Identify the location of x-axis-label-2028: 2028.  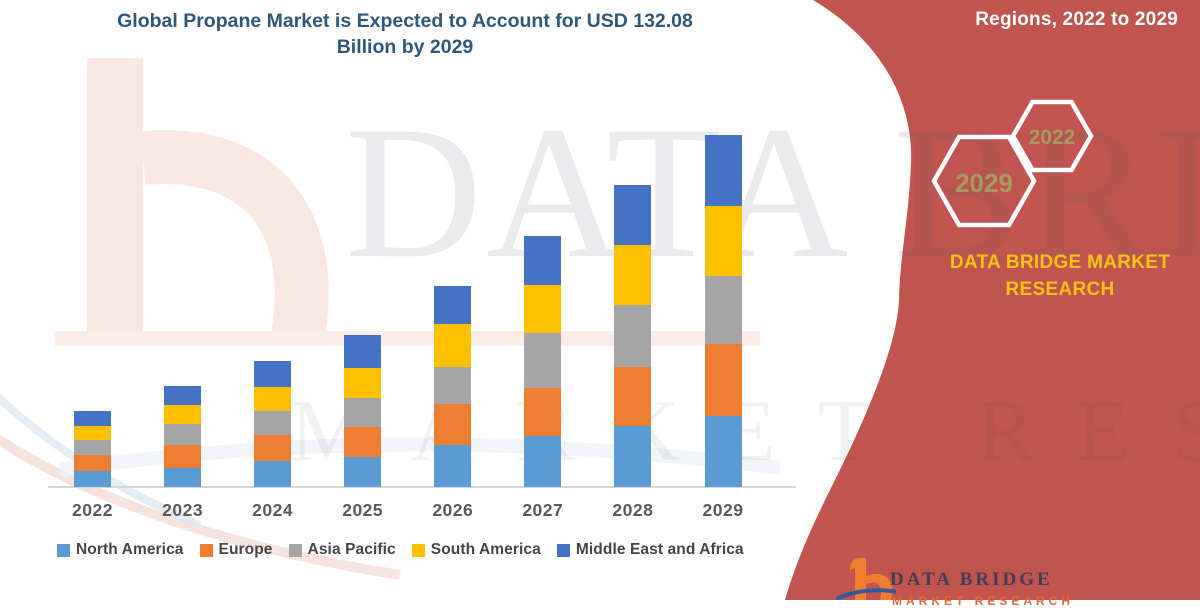
(633, 510).